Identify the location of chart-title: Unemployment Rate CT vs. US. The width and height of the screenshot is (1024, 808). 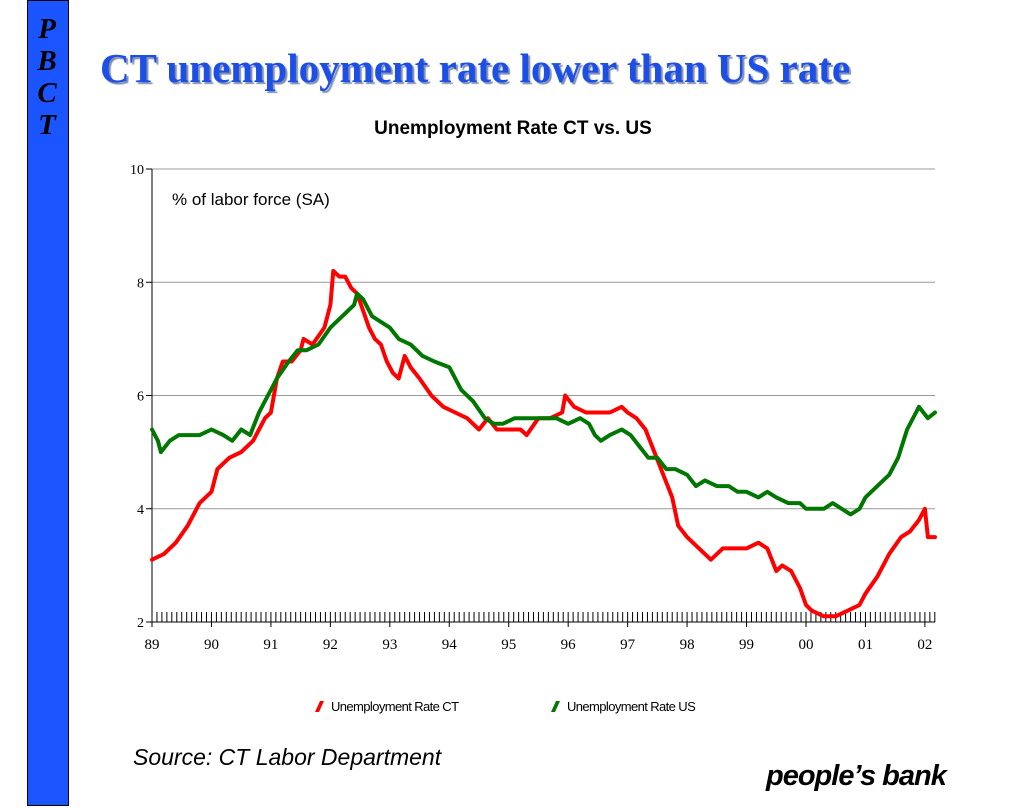
(513, 128).